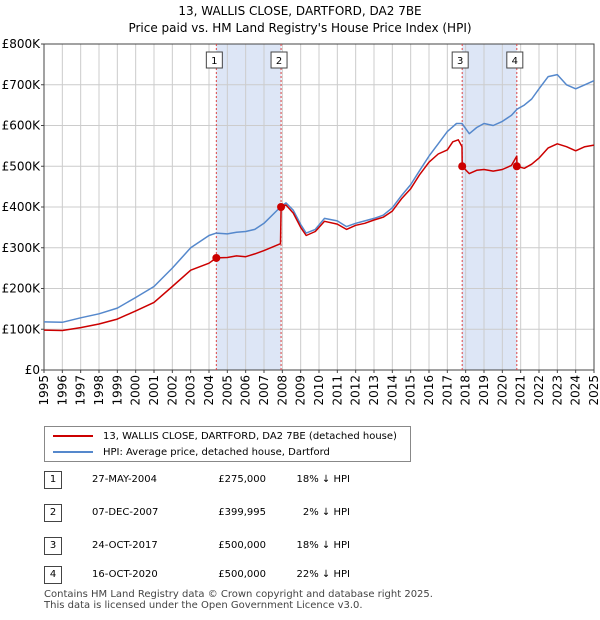 This screenshot has width=600, height=620. I want to click on x-tick-label: 2025, so click(593, 390).